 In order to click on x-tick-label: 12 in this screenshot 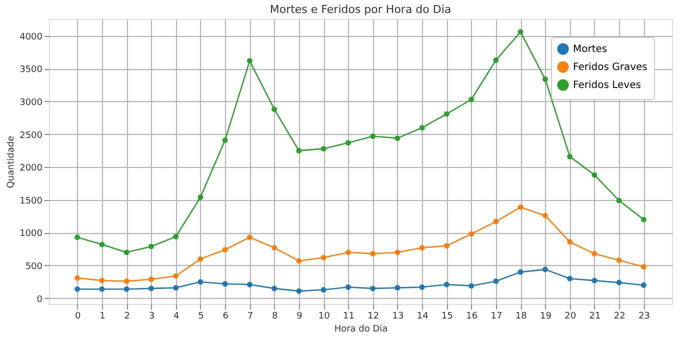, I will do `click(374, 317)`.